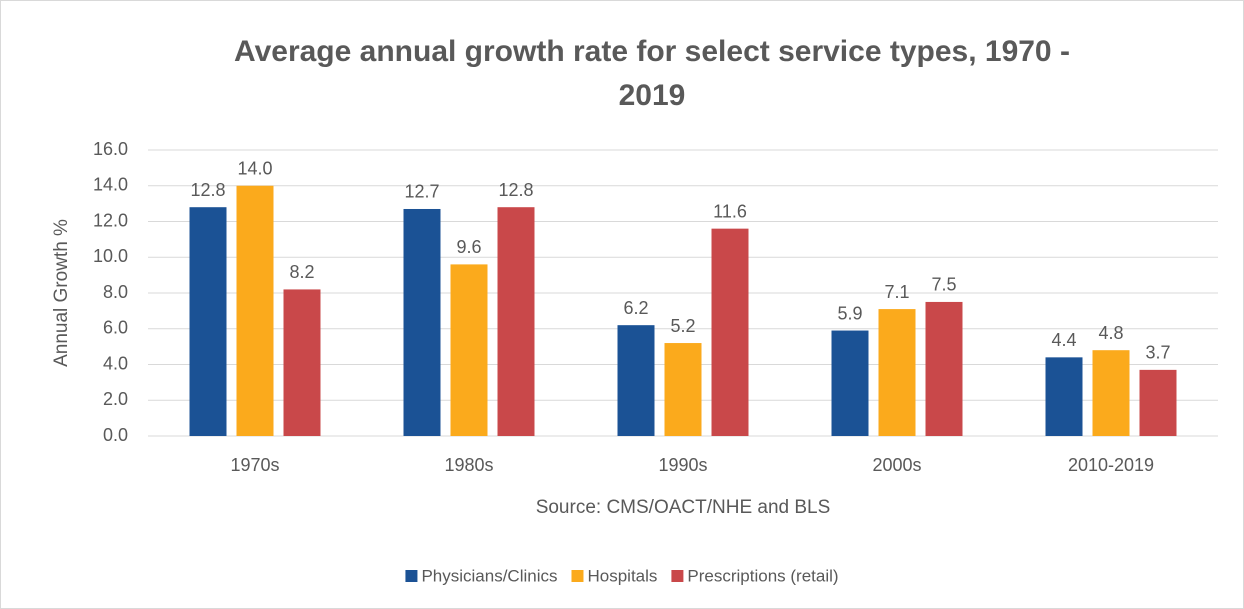 Image resolution: width=1244 pixels, height=609 pixels. What do you see at coordinates (849, 313) in the screenshot?
I see `data-label: 5.9` at bounding box center [849, 313].